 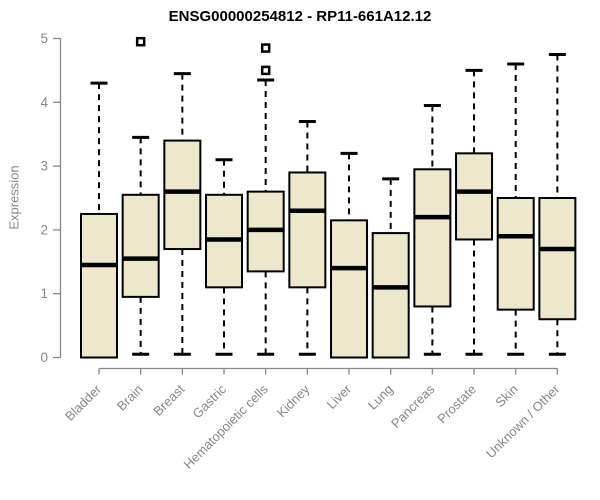 I want to click on x-category-label: Gastric, so click(x=209, y=401).